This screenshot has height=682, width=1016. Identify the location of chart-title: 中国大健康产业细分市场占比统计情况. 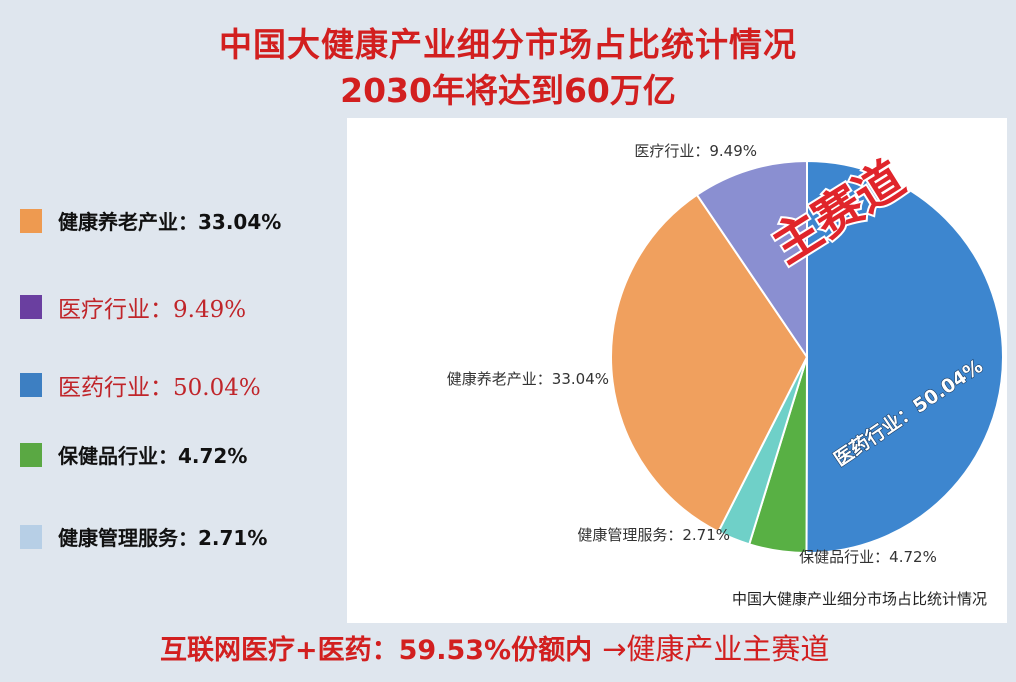
(508, 44).